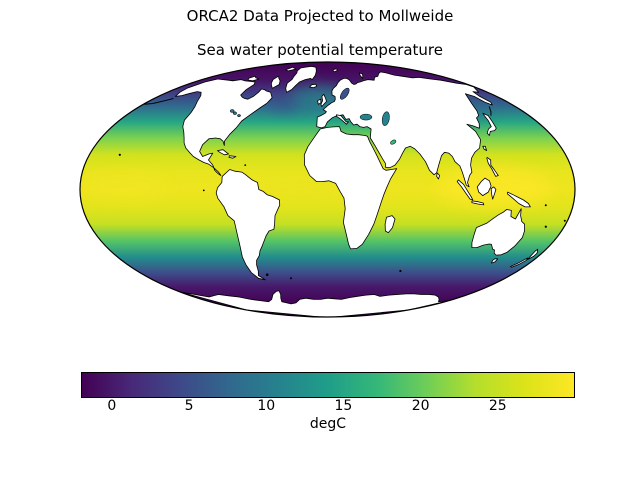 Image resolution: width=640 pixels, height=480 pixels. I want to click on island-fiji, so click(564, 220).